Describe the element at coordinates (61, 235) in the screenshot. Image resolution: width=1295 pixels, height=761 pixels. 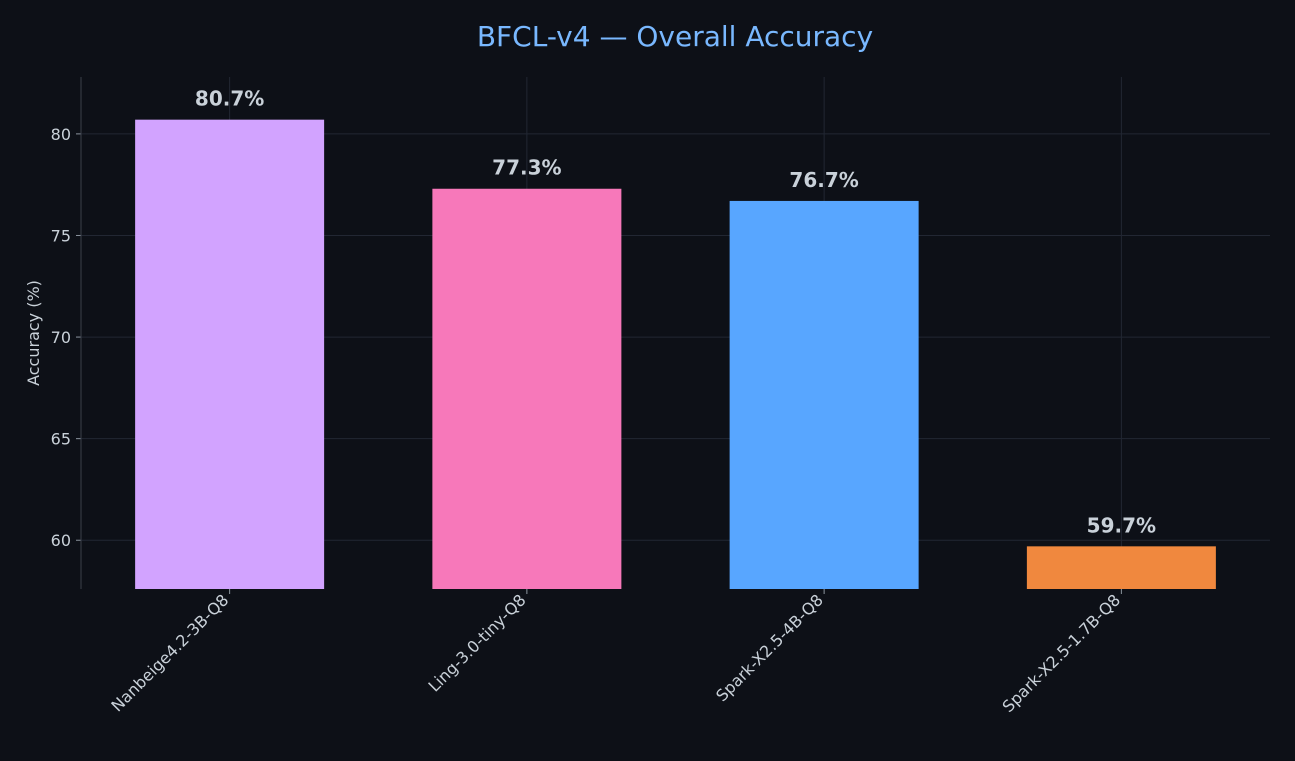
I see `y-tick-label: 75` at that location.